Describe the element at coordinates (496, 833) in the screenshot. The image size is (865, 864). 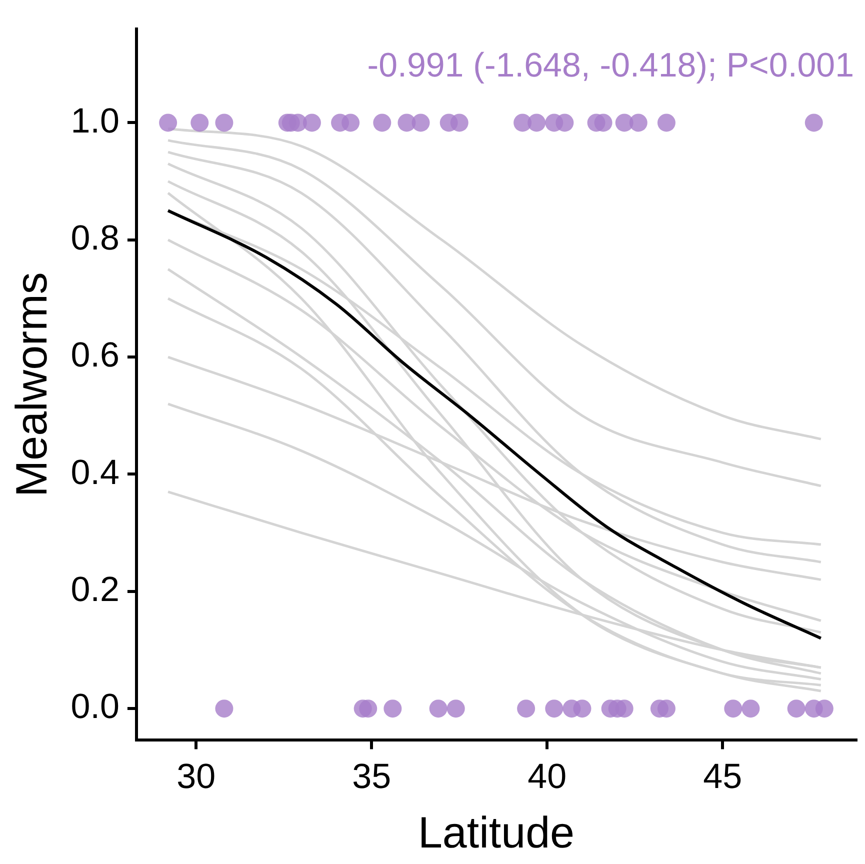
I see `x-axis-title: Latitude` at that location.